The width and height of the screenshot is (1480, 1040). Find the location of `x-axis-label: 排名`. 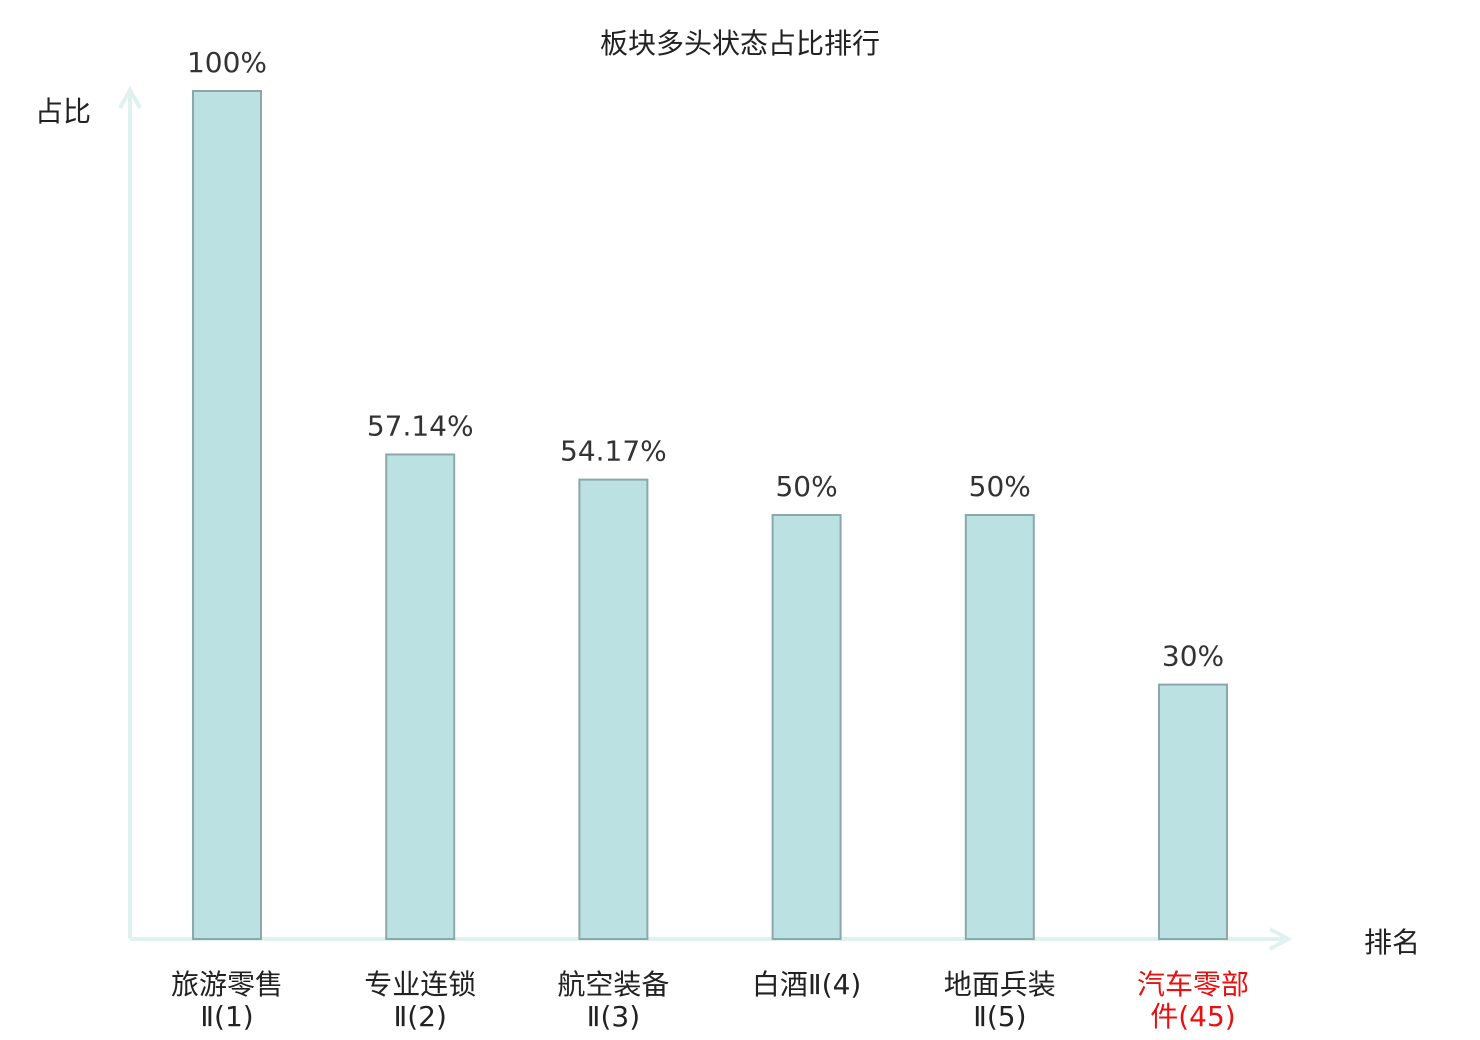

x-axis-label: 排名 is located at coordinates (1392, 942).